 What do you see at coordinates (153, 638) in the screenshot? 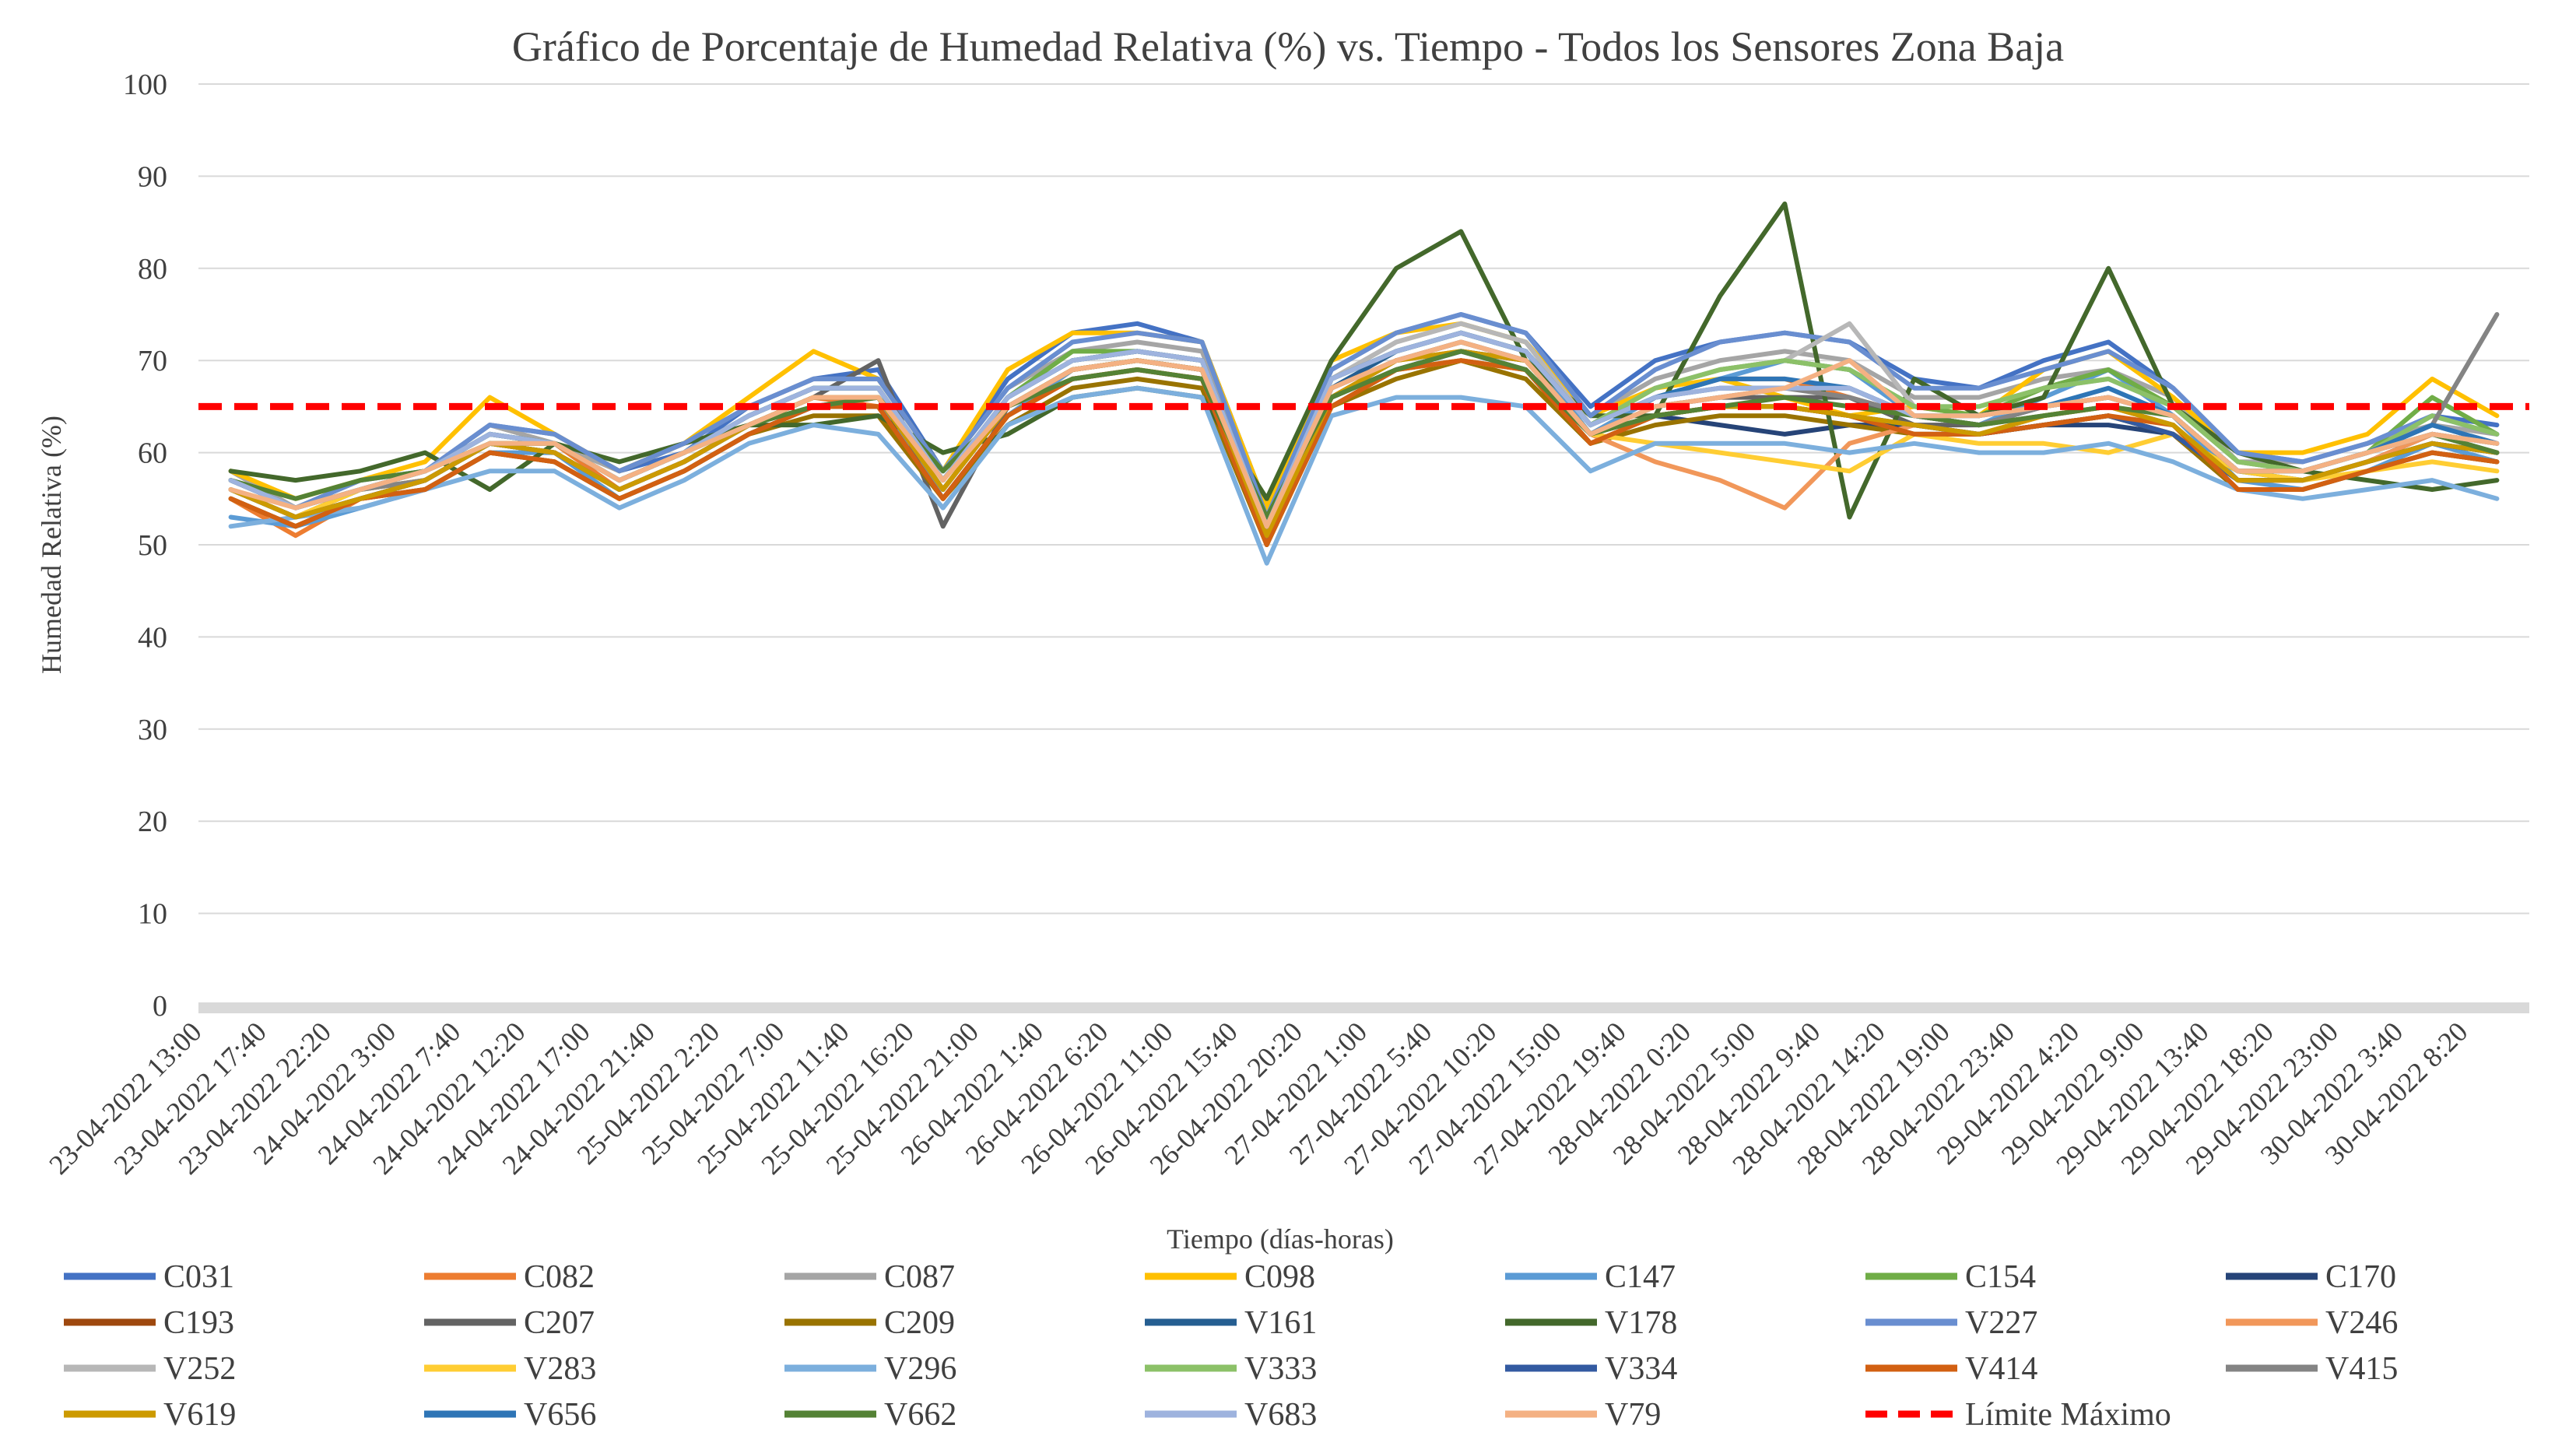
I see `y-tick-label: 40` at bounding box center [153, 638].